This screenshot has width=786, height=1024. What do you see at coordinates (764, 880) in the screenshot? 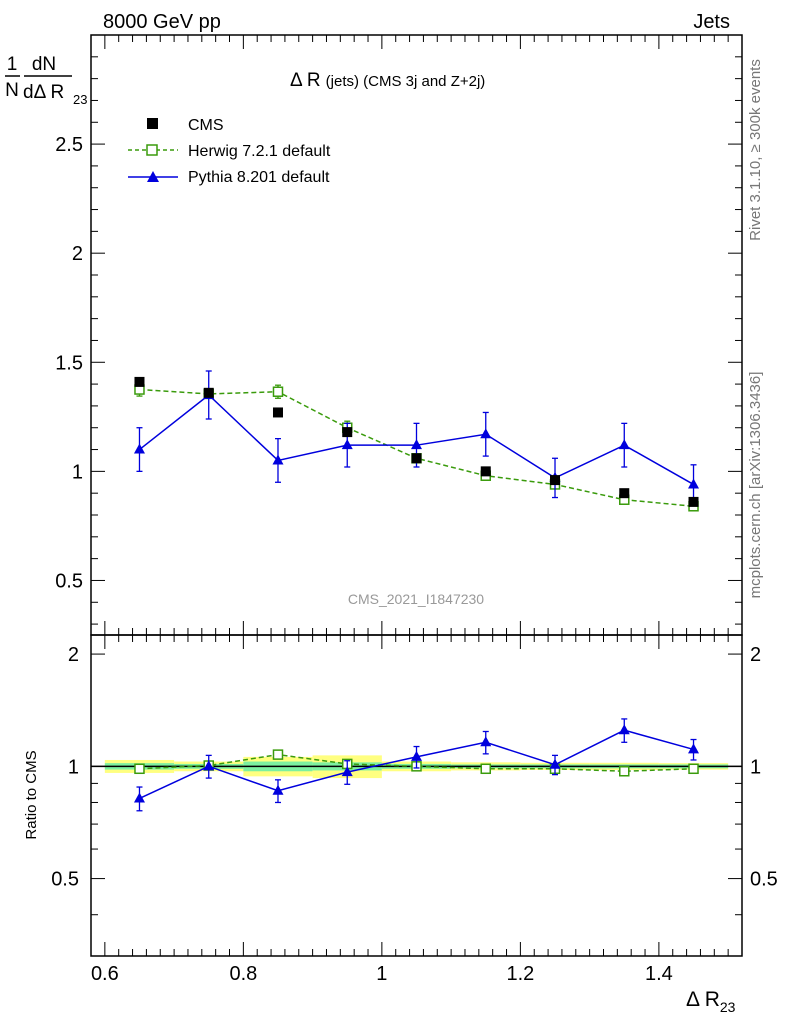
I see `ratio-y-tick-label-right: 0.5` at bounding box center [764, 880].